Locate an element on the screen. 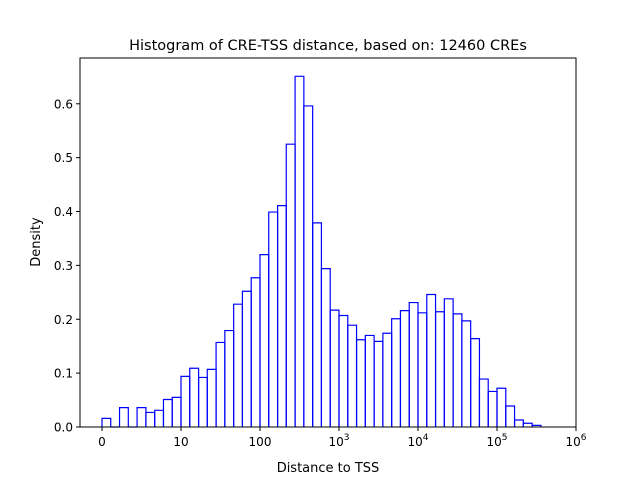  x-tick-label: 10⁵ is located at coordinates (496, 441).